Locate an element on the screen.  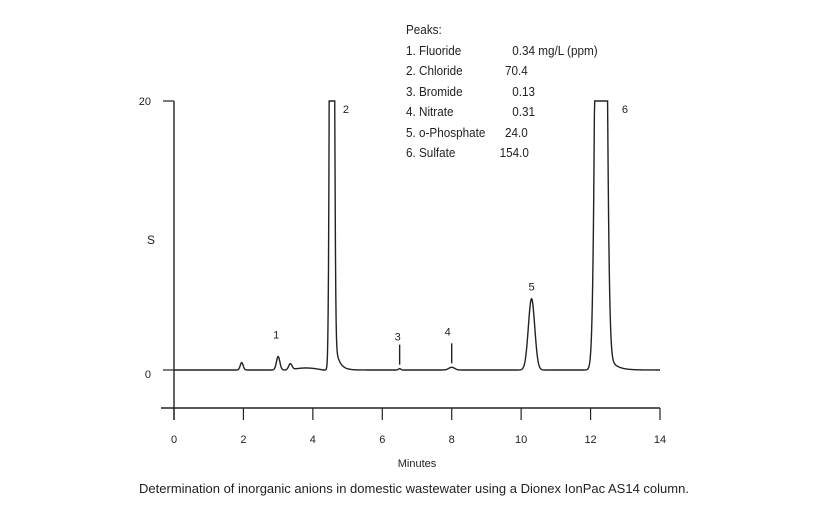
peak-label: 1 is located at coordinates (276, 336).